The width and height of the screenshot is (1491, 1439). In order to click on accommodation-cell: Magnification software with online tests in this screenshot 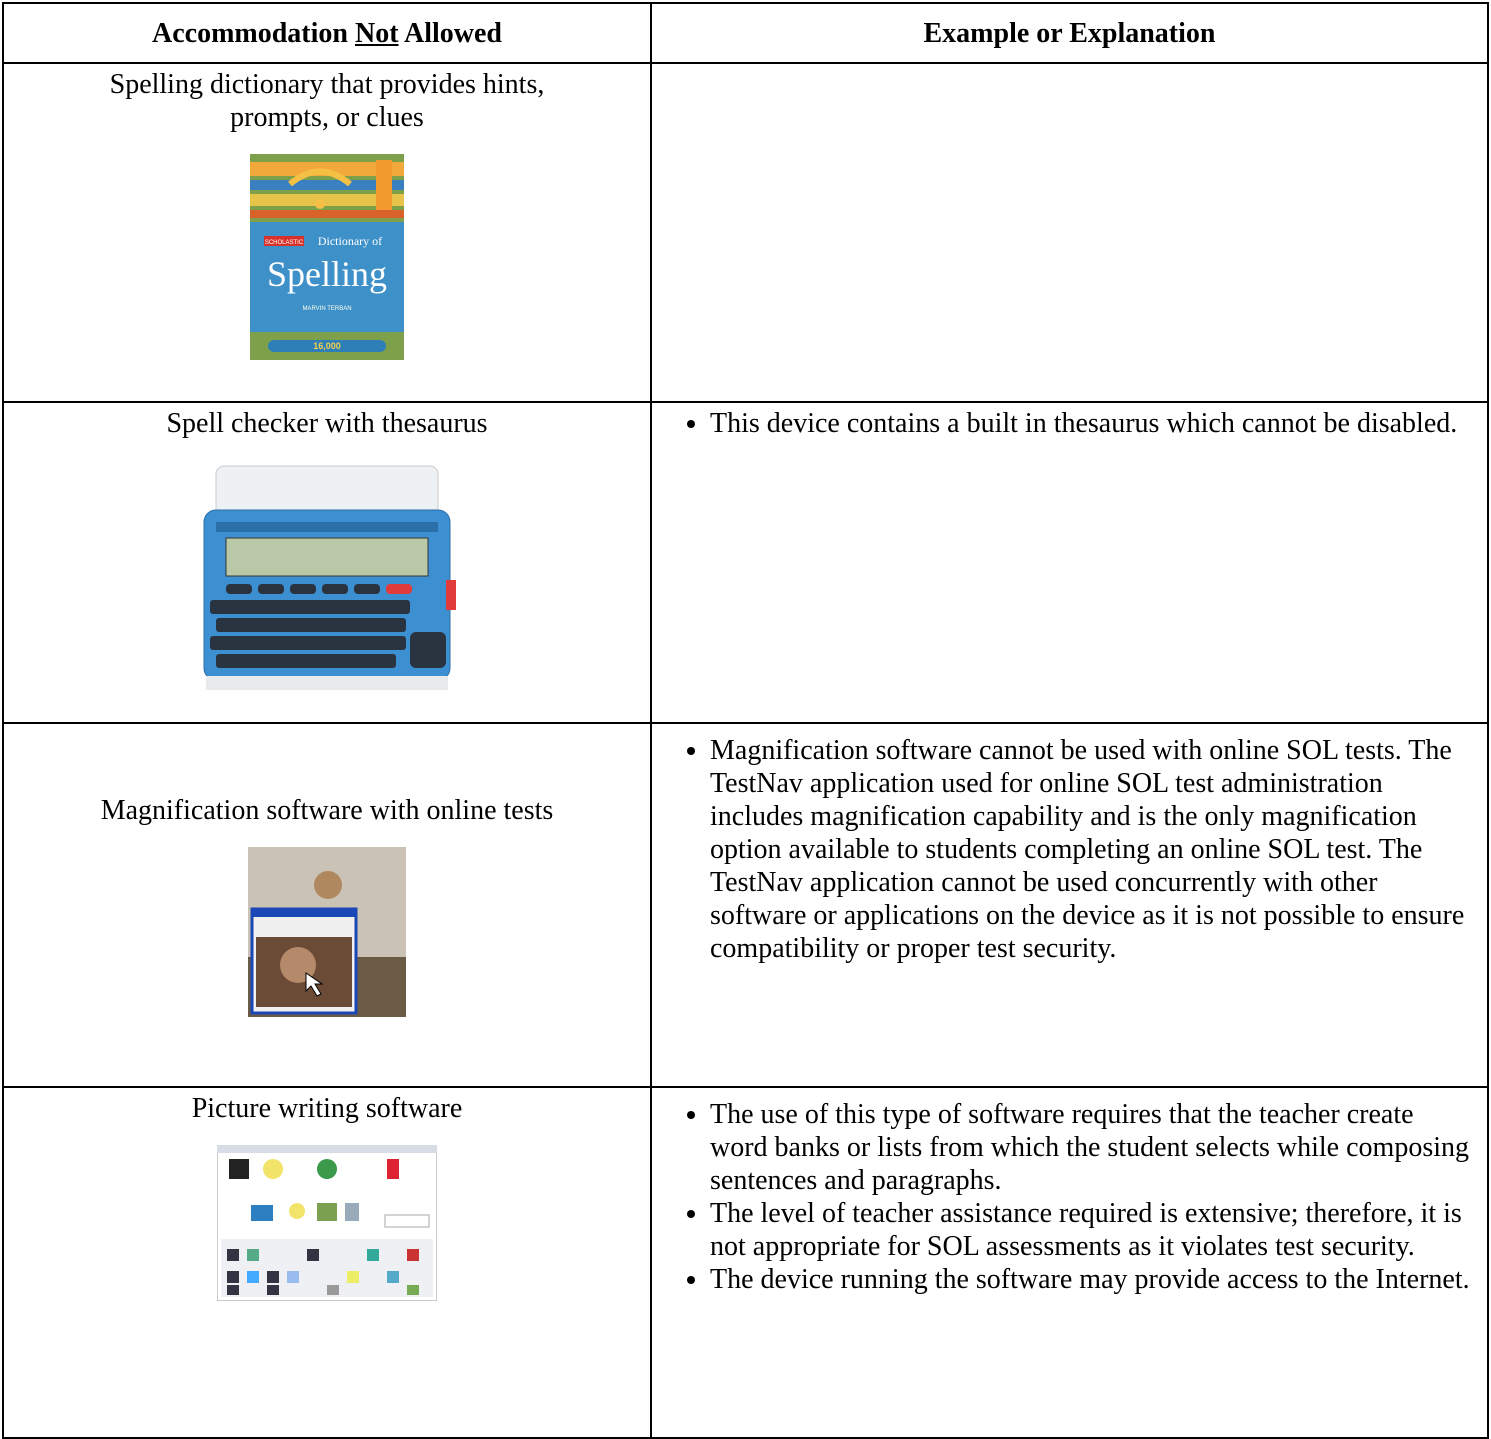, I will do `click(327, 905)`.